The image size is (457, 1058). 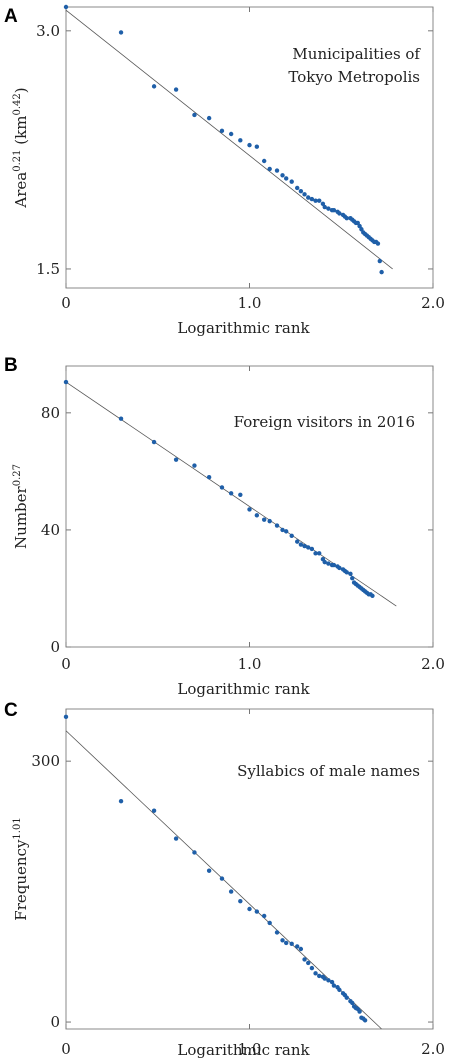 What do you see at coordinates (48, 269) in the screenshot?
I see `y-tick-label: 1.5` at bounding box center [48, 269].